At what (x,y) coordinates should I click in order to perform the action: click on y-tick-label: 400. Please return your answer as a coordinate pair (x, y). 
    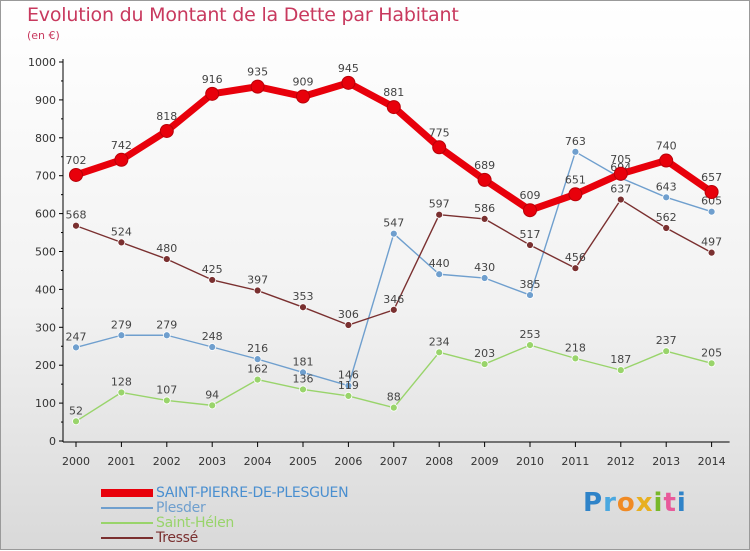
    Looking at the image, I should click on (45, 289).